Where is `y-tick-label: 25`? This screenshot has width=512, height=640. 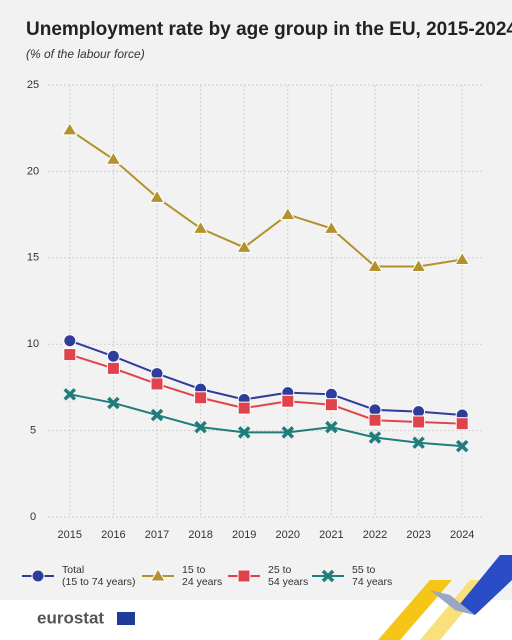 y-tick-label: 25 is located at coordinates (33, 85).